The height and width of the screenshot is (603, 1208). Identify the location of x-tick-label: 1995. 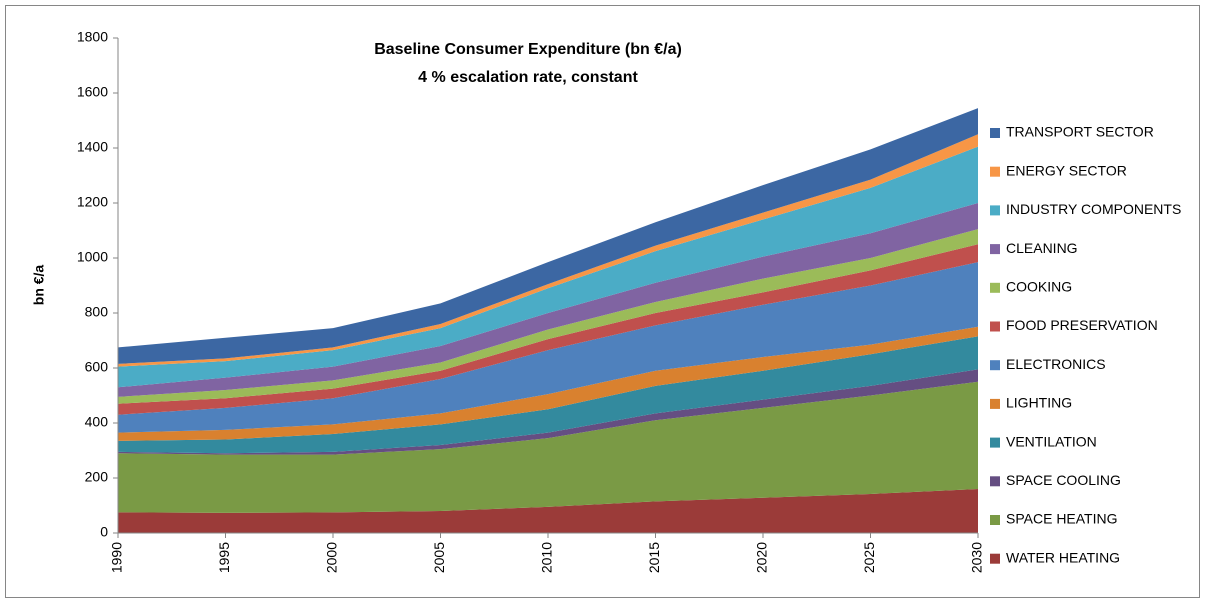
(224, 557).